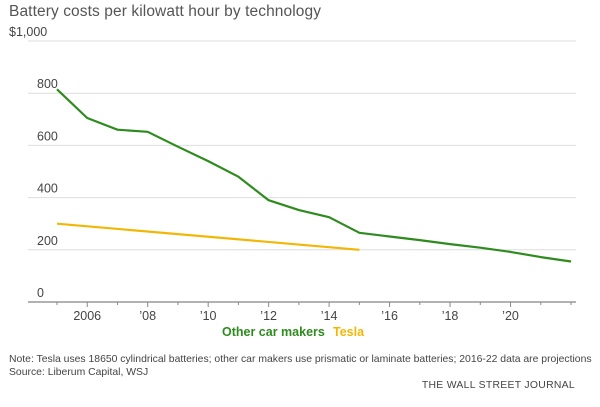  Describe the element at coordinates (349, 332) in the screenshot. I see `legend-item-tesla: Tesla` at that location.